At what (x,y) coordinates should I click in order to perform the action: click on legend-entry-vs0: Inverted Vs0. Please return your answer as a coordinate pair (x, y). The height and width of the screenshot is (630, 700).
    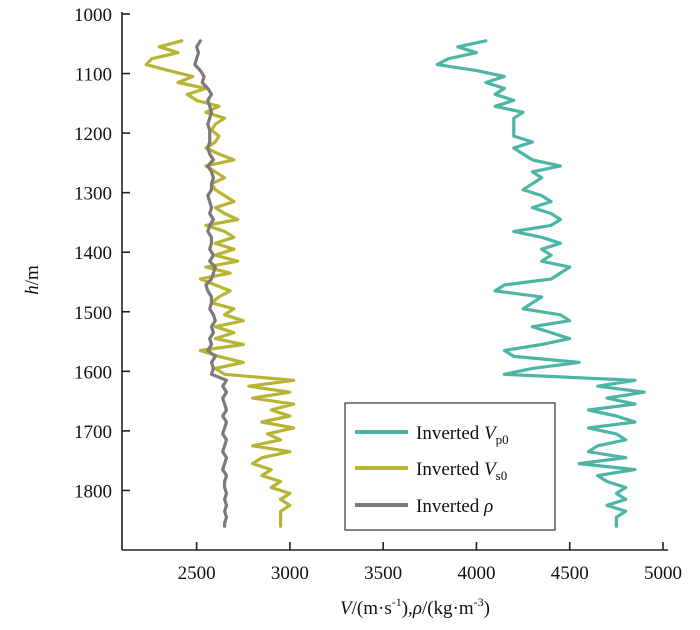
    Looking at the image, I should click on (431, 471).